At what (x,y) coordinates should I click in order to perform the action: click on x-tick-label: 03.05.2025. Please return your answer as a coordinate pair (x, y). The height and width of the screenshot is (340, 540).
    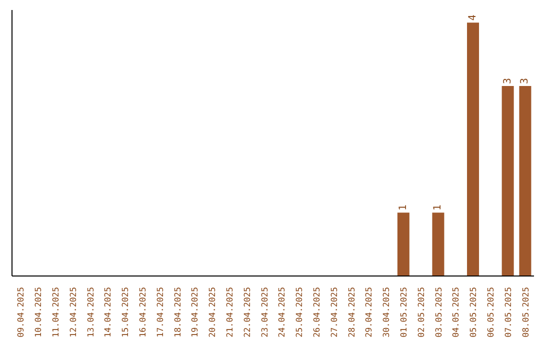
    Looking at the image, I should click on (438, 312).